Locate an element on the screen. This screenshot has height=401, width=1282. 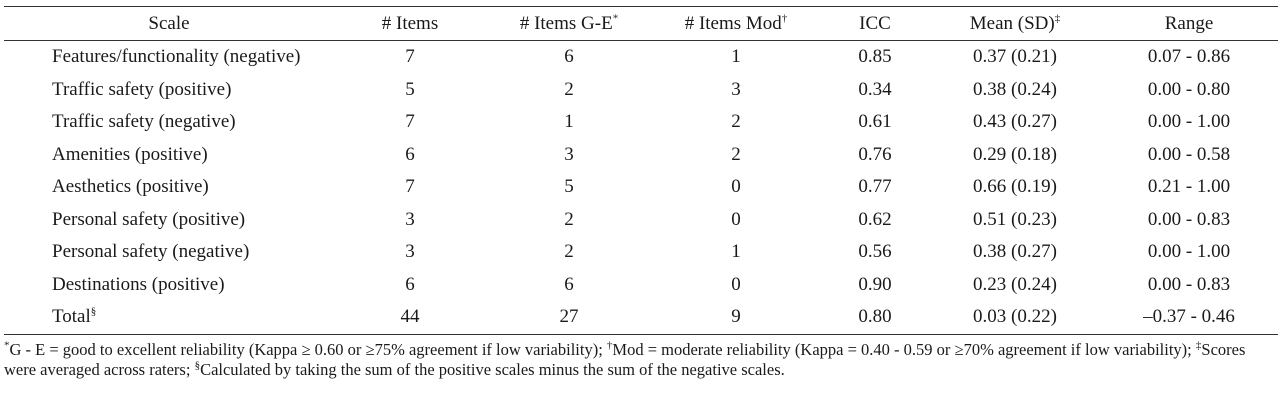
cell-range-total: –0.37 - 0.46 is located at coordinates (1189, 318).